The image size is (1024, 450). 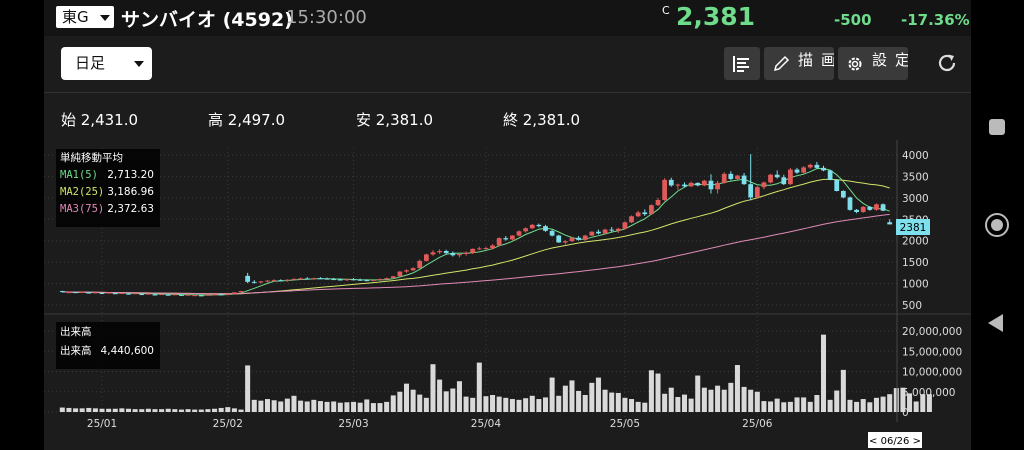 What do you see at coordinates (85, 17) in the screenshot?
I see `market-select: 東G` at bounding box center [85, 17].